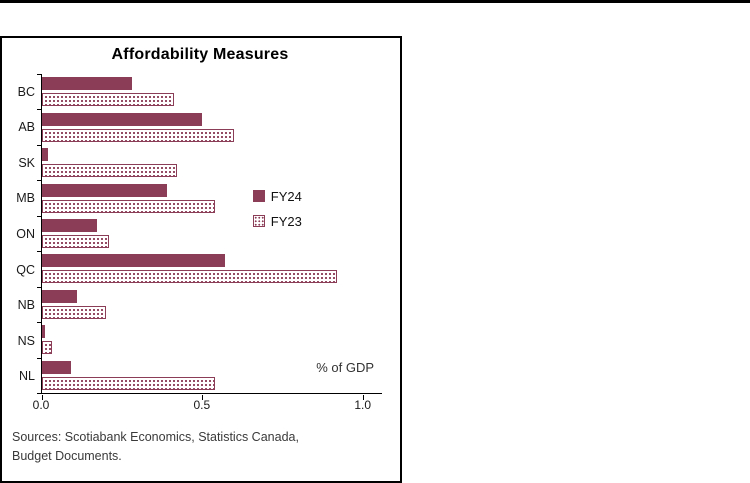  What do you see at coordinates (87, 84) in the screenshot?
I see `bar-fy24-bc` at bounding box center [87, 84].